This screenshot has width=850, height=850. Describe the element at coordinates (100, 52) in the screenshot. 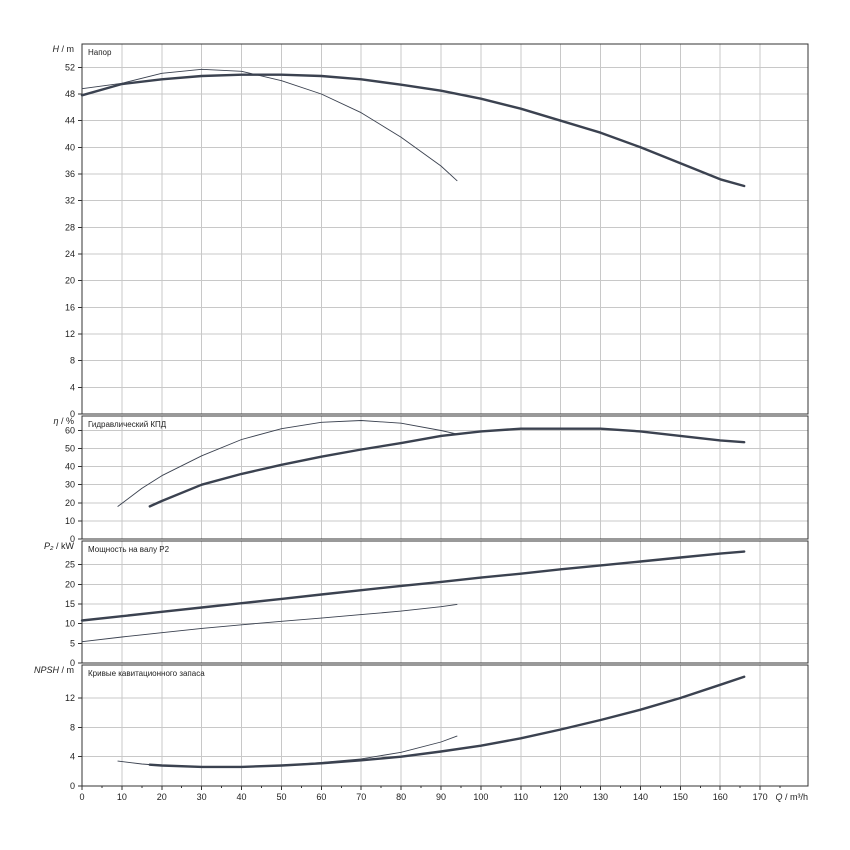

I see `panel-title: Напор` at that location.